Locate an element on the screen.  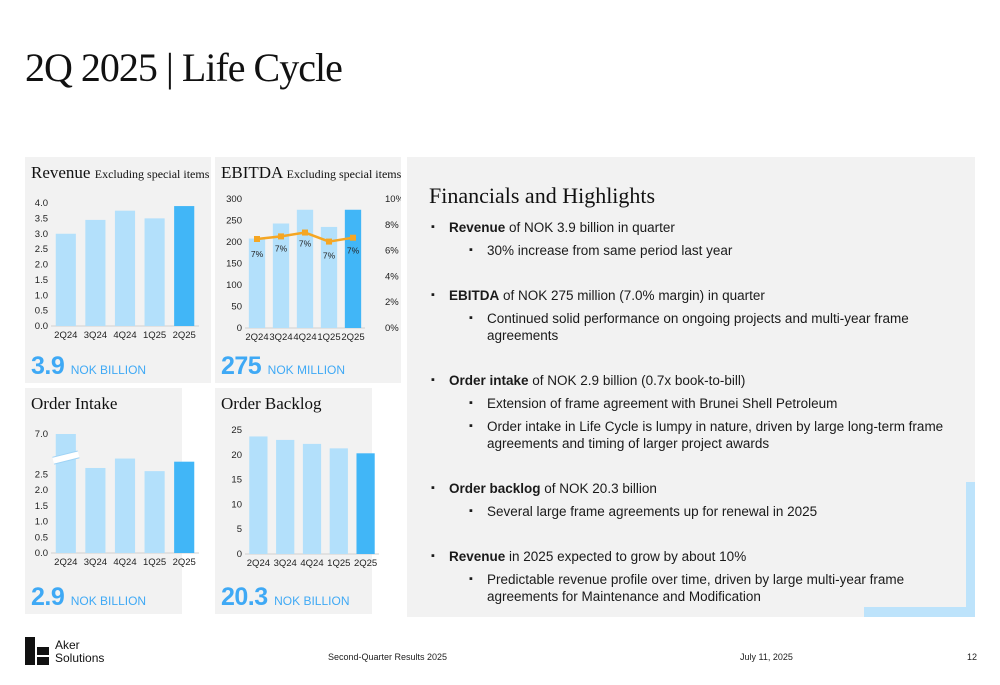
y-tick-label: 20 is located at coordinates (236, 455).